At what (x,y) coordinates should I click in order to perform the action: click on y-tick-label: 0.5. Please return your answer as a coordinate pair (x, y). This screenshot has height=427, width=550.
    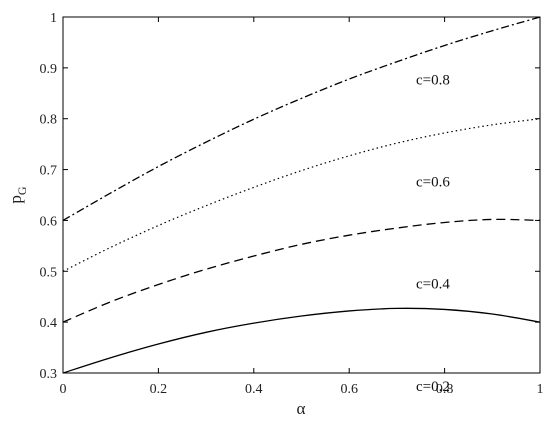
    Looking at the image, I should click on (49, 272).